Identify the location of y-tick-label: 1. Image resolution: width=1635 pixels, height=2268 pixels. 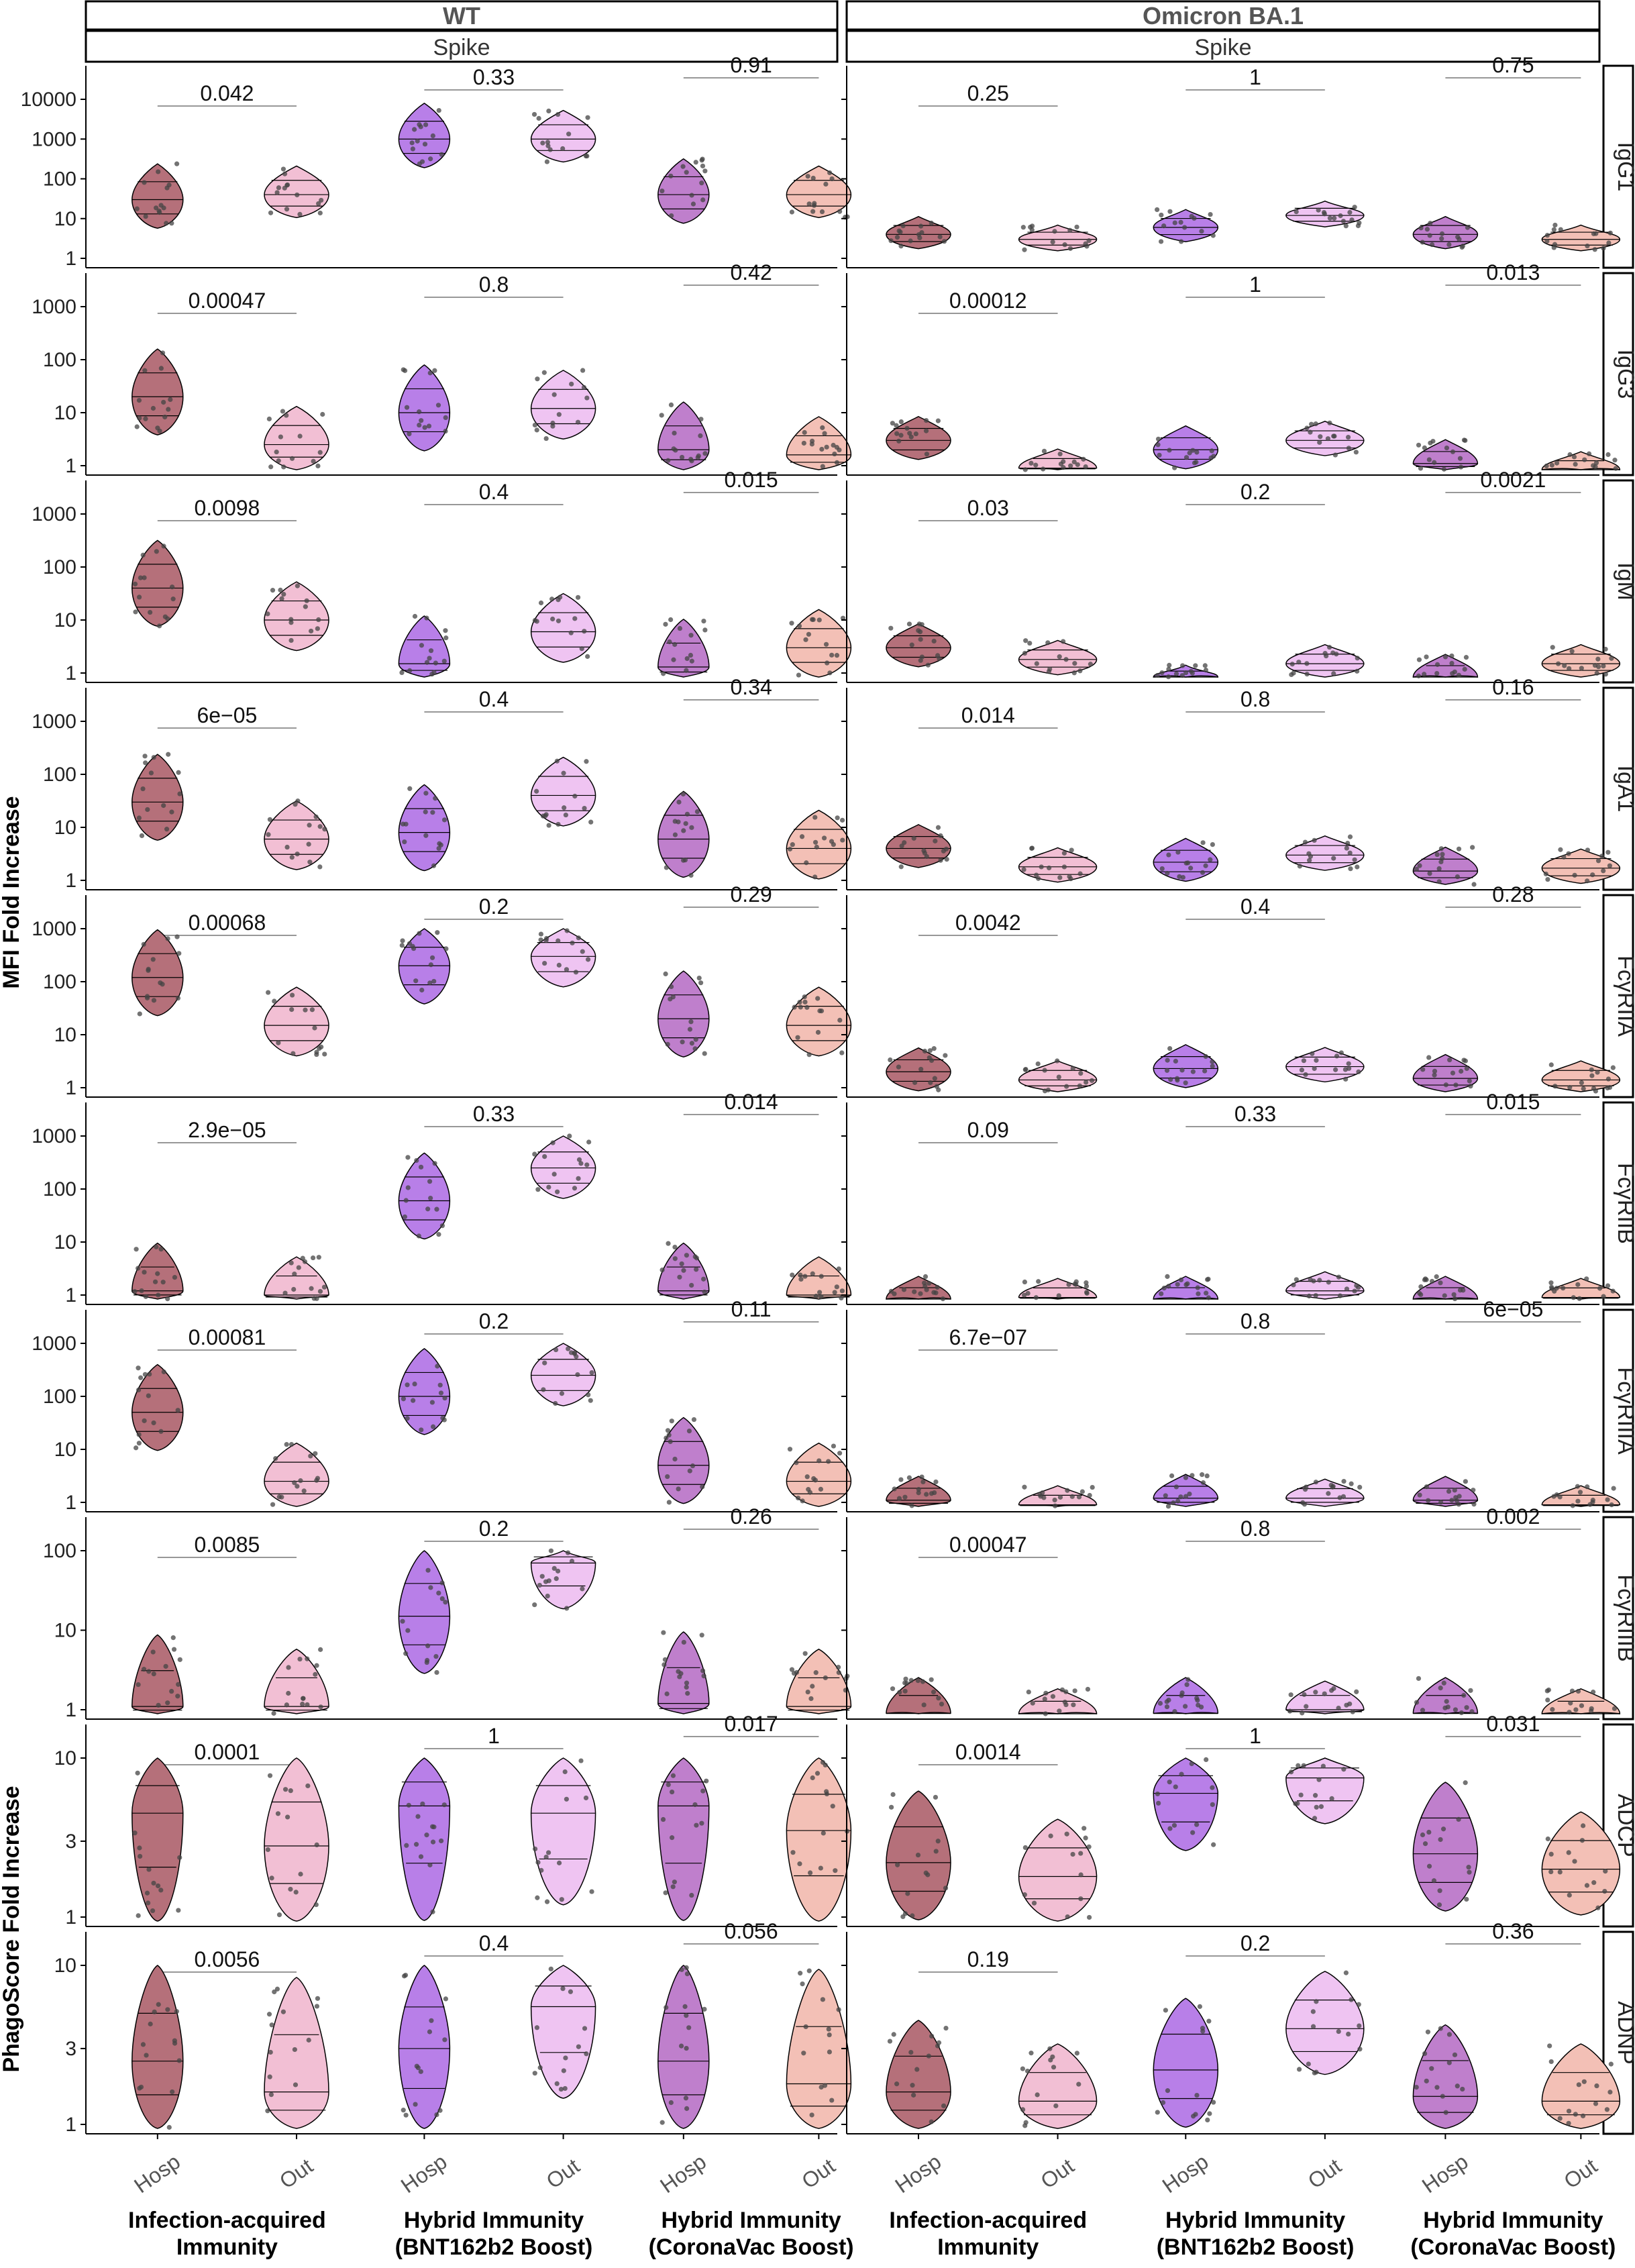
(71, 1503).